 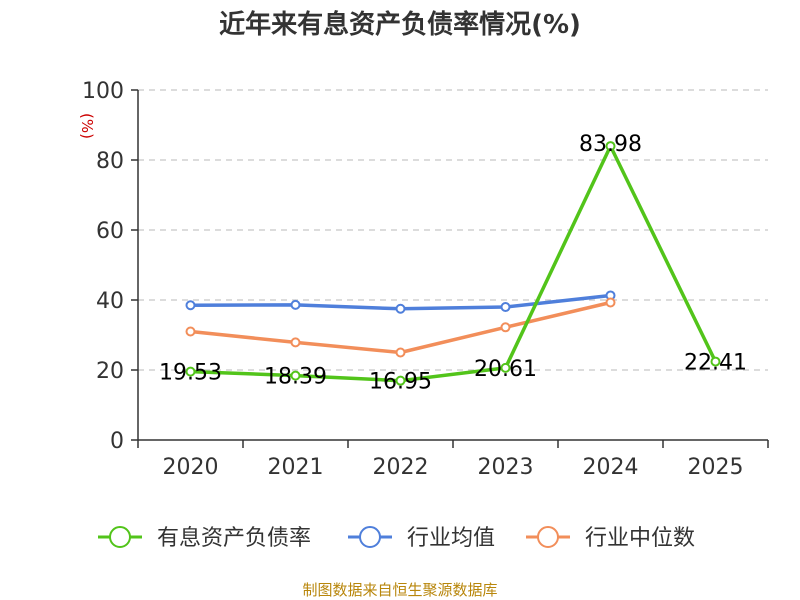 I want to click on legend-item: 行业中位数, so click(x=610, y=538).